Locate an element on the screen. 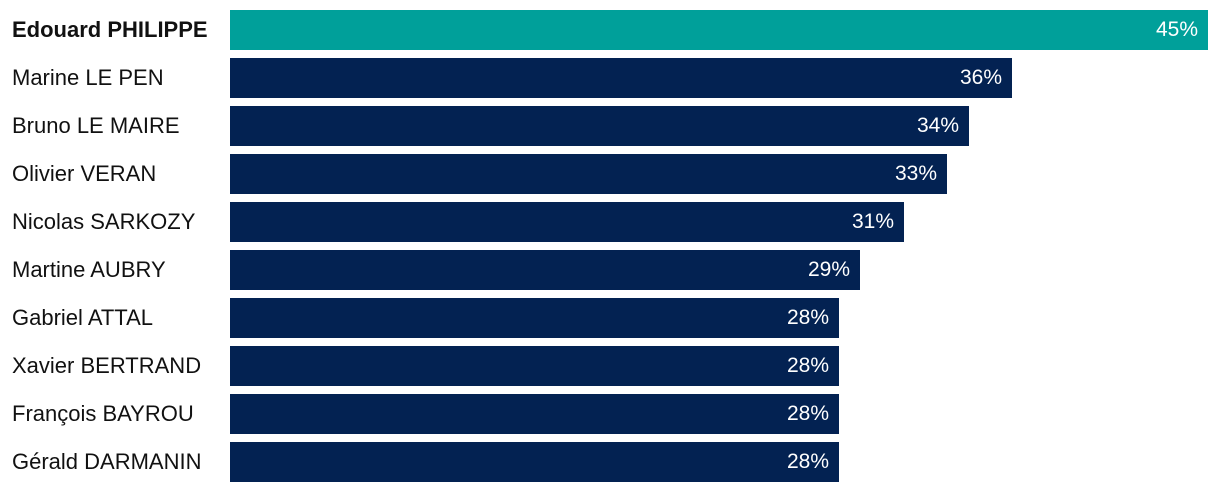 This screenshot has height=492, width=1220. bar-row: François BAYROU 28% is located at coordinates (610, 414).